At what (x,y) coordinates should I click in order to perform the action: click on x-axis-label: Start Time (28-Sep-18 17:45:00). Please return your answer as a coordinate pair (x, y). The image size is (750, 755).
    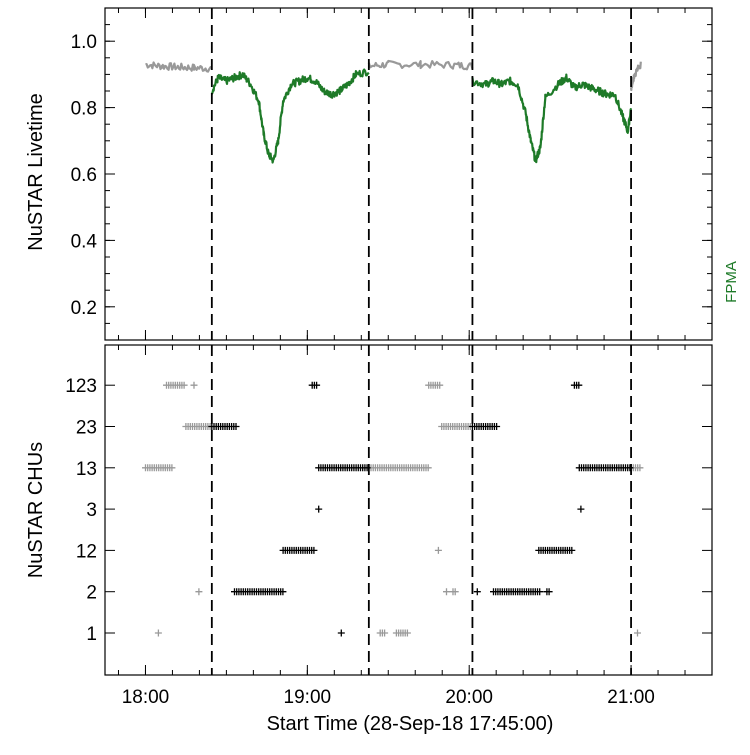
    Looking at the image, I should click on (410, 724).